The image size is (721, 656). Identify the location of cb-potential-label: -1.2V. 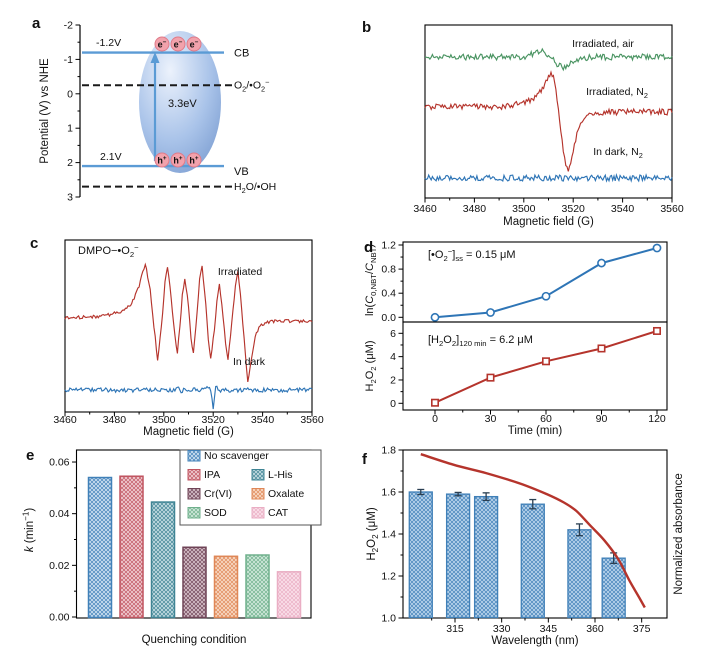
(108, 43).